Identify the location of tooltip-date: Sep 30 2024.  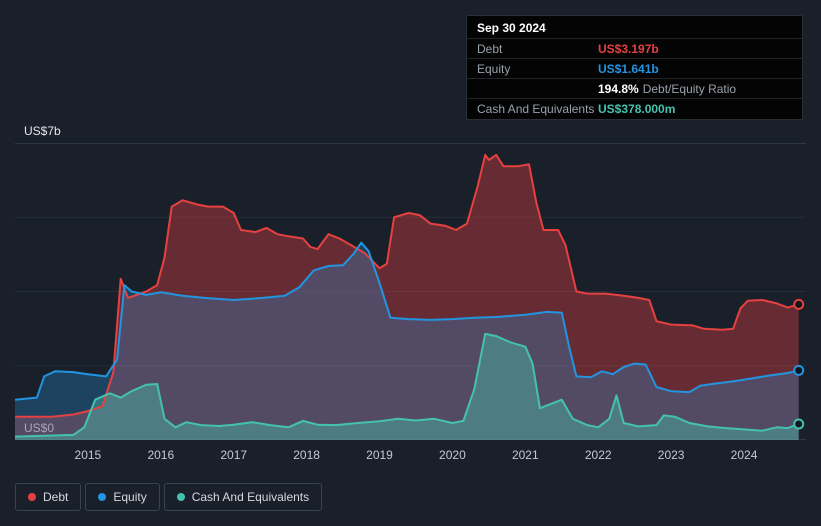
(511, 27).